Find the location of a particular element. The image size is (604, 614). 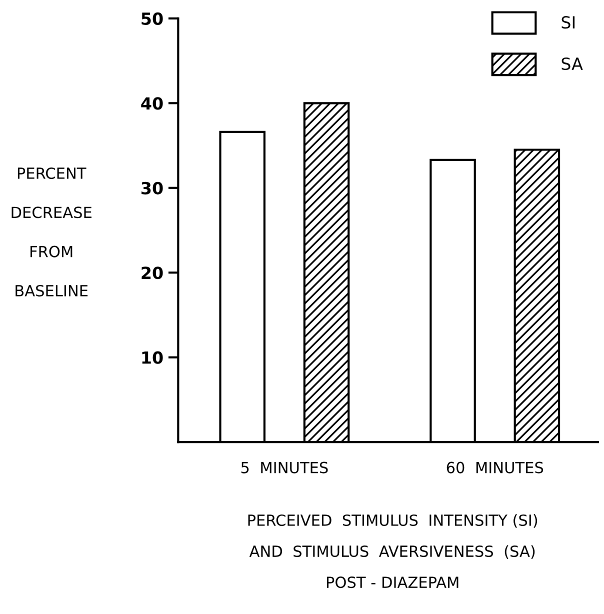

y-tick-label: 30 is located at coordinates (152, 188).